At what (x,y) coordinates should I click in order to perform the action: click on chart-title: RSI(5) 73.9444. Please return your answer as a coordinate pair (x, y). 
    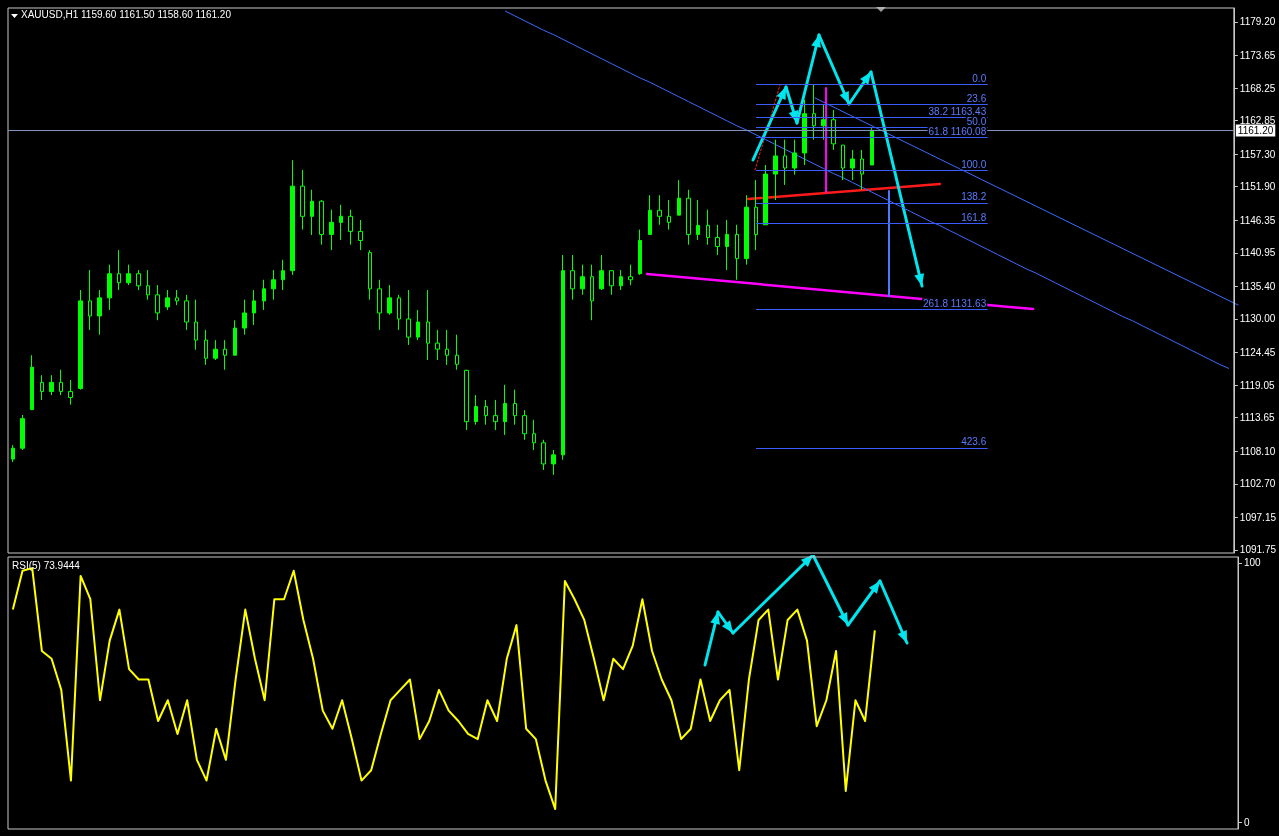
    Looking at the image, I should click on (46, 565).